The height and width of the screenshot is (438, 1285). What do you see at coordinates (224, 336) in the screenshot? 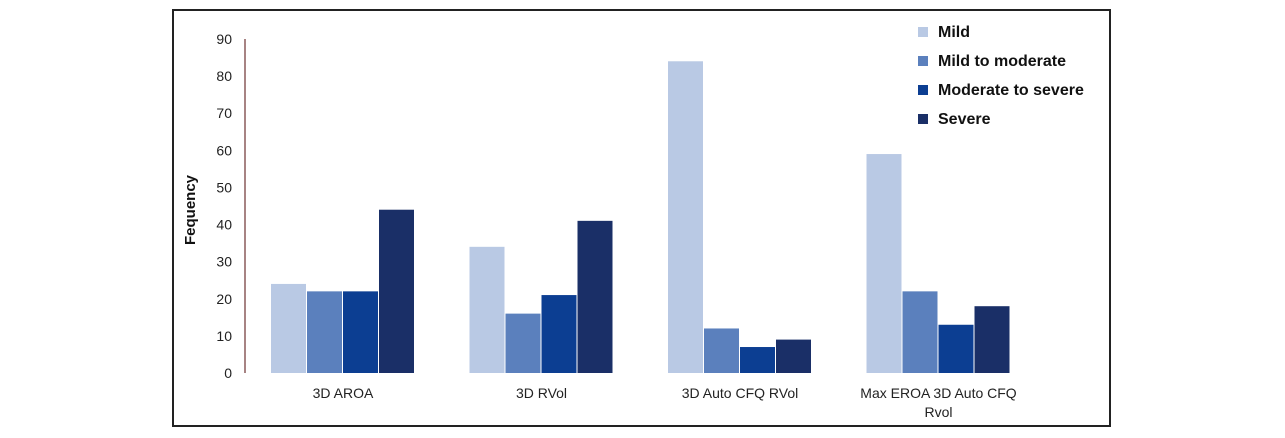
I see `y-tick-label: 10` at bounding box center [224, 336].